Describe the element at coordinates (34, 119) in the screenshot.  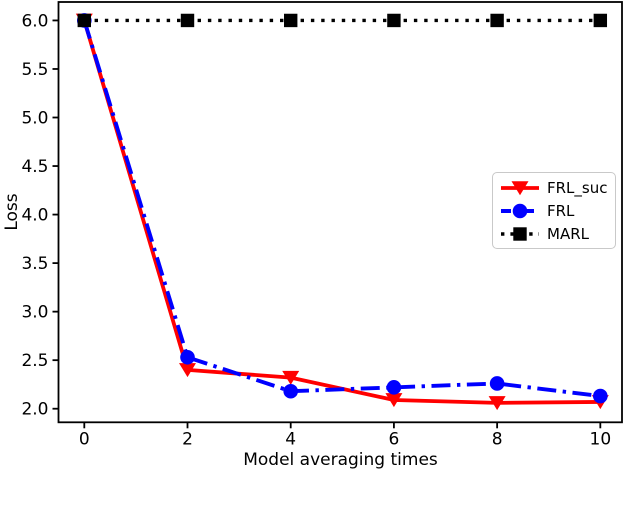
I see `y-tick-label: 5.0` at that location.